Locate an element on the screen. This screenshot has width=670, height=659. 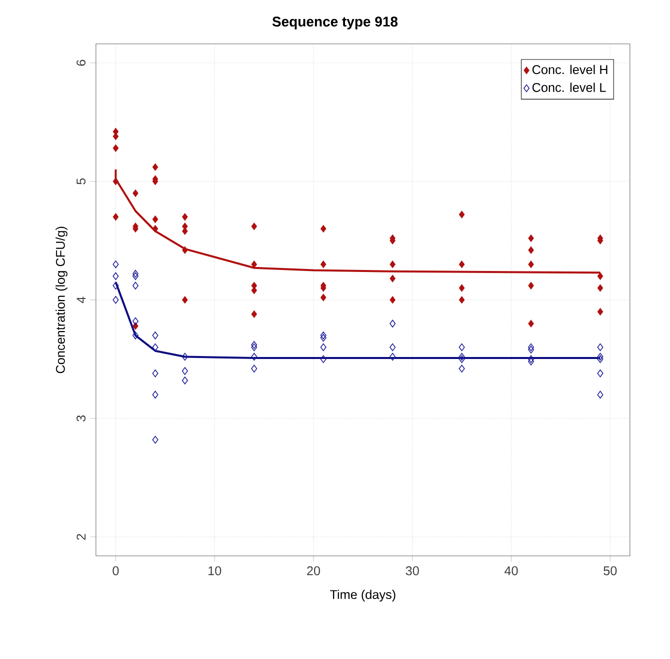
x-tick-label: 50 is located at coordinates (610, 571).